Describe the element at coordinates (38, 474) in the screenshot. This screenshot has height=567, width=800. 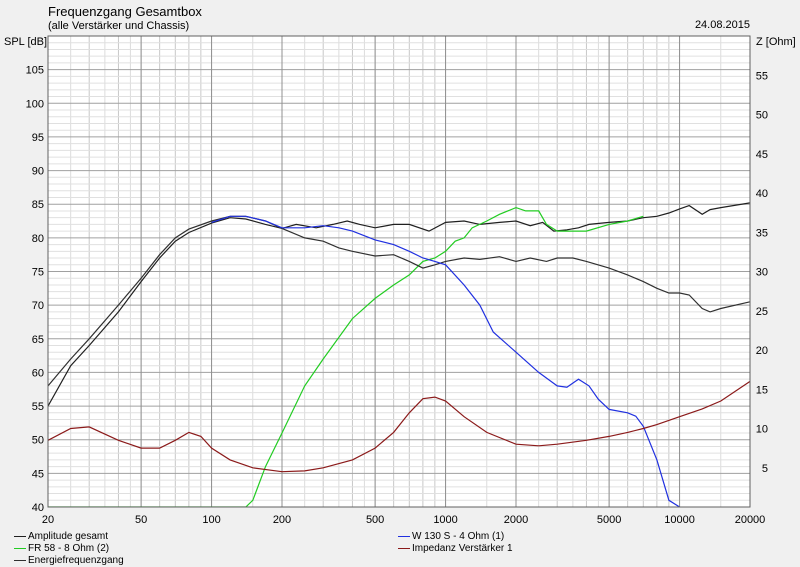
I see `y-tick-label: 45` at that location.